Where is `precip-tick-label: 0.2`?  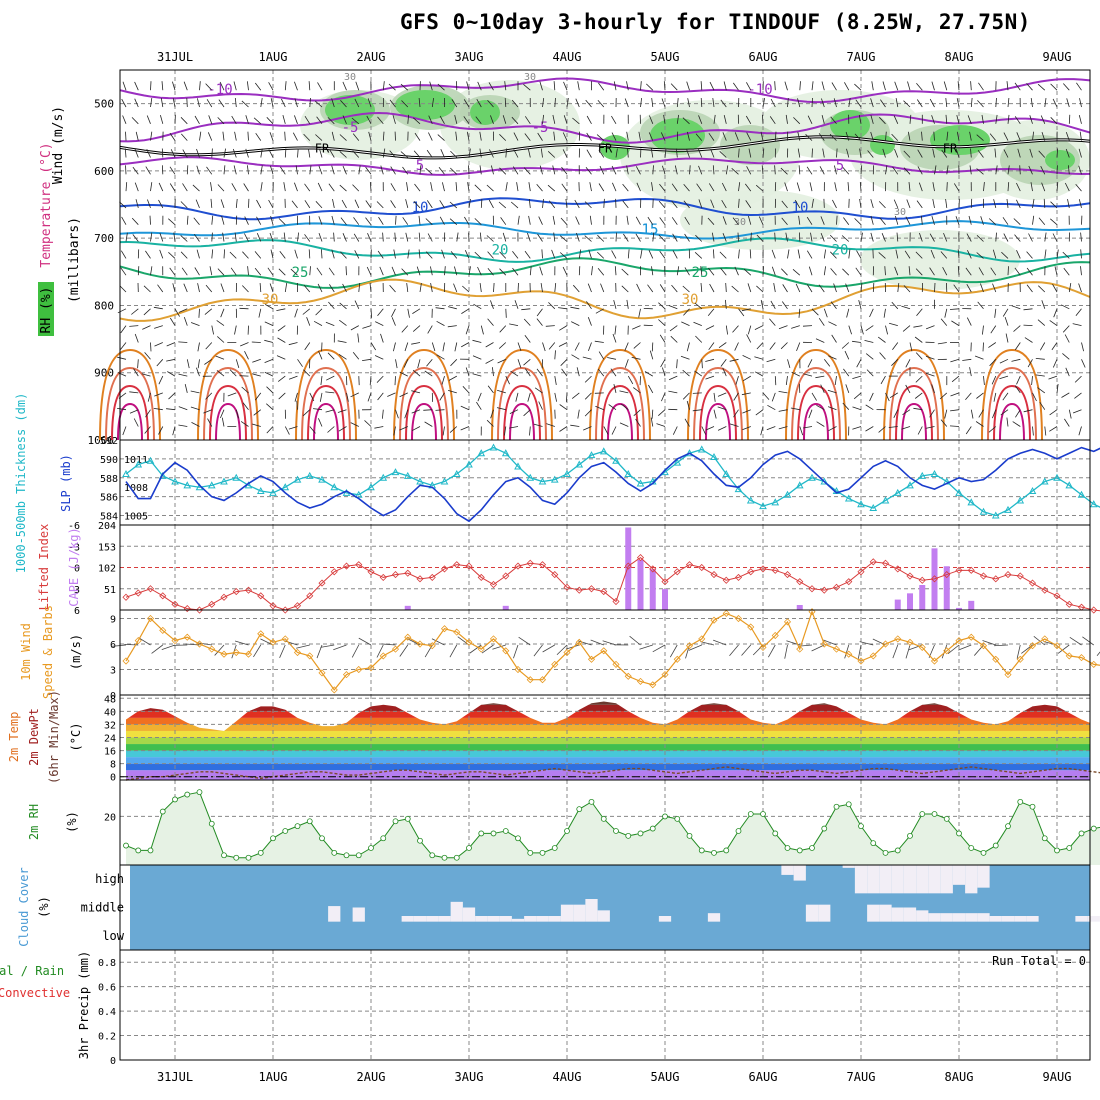
precip-tick-label: 0.2 is located at coordinates (107, 1037).